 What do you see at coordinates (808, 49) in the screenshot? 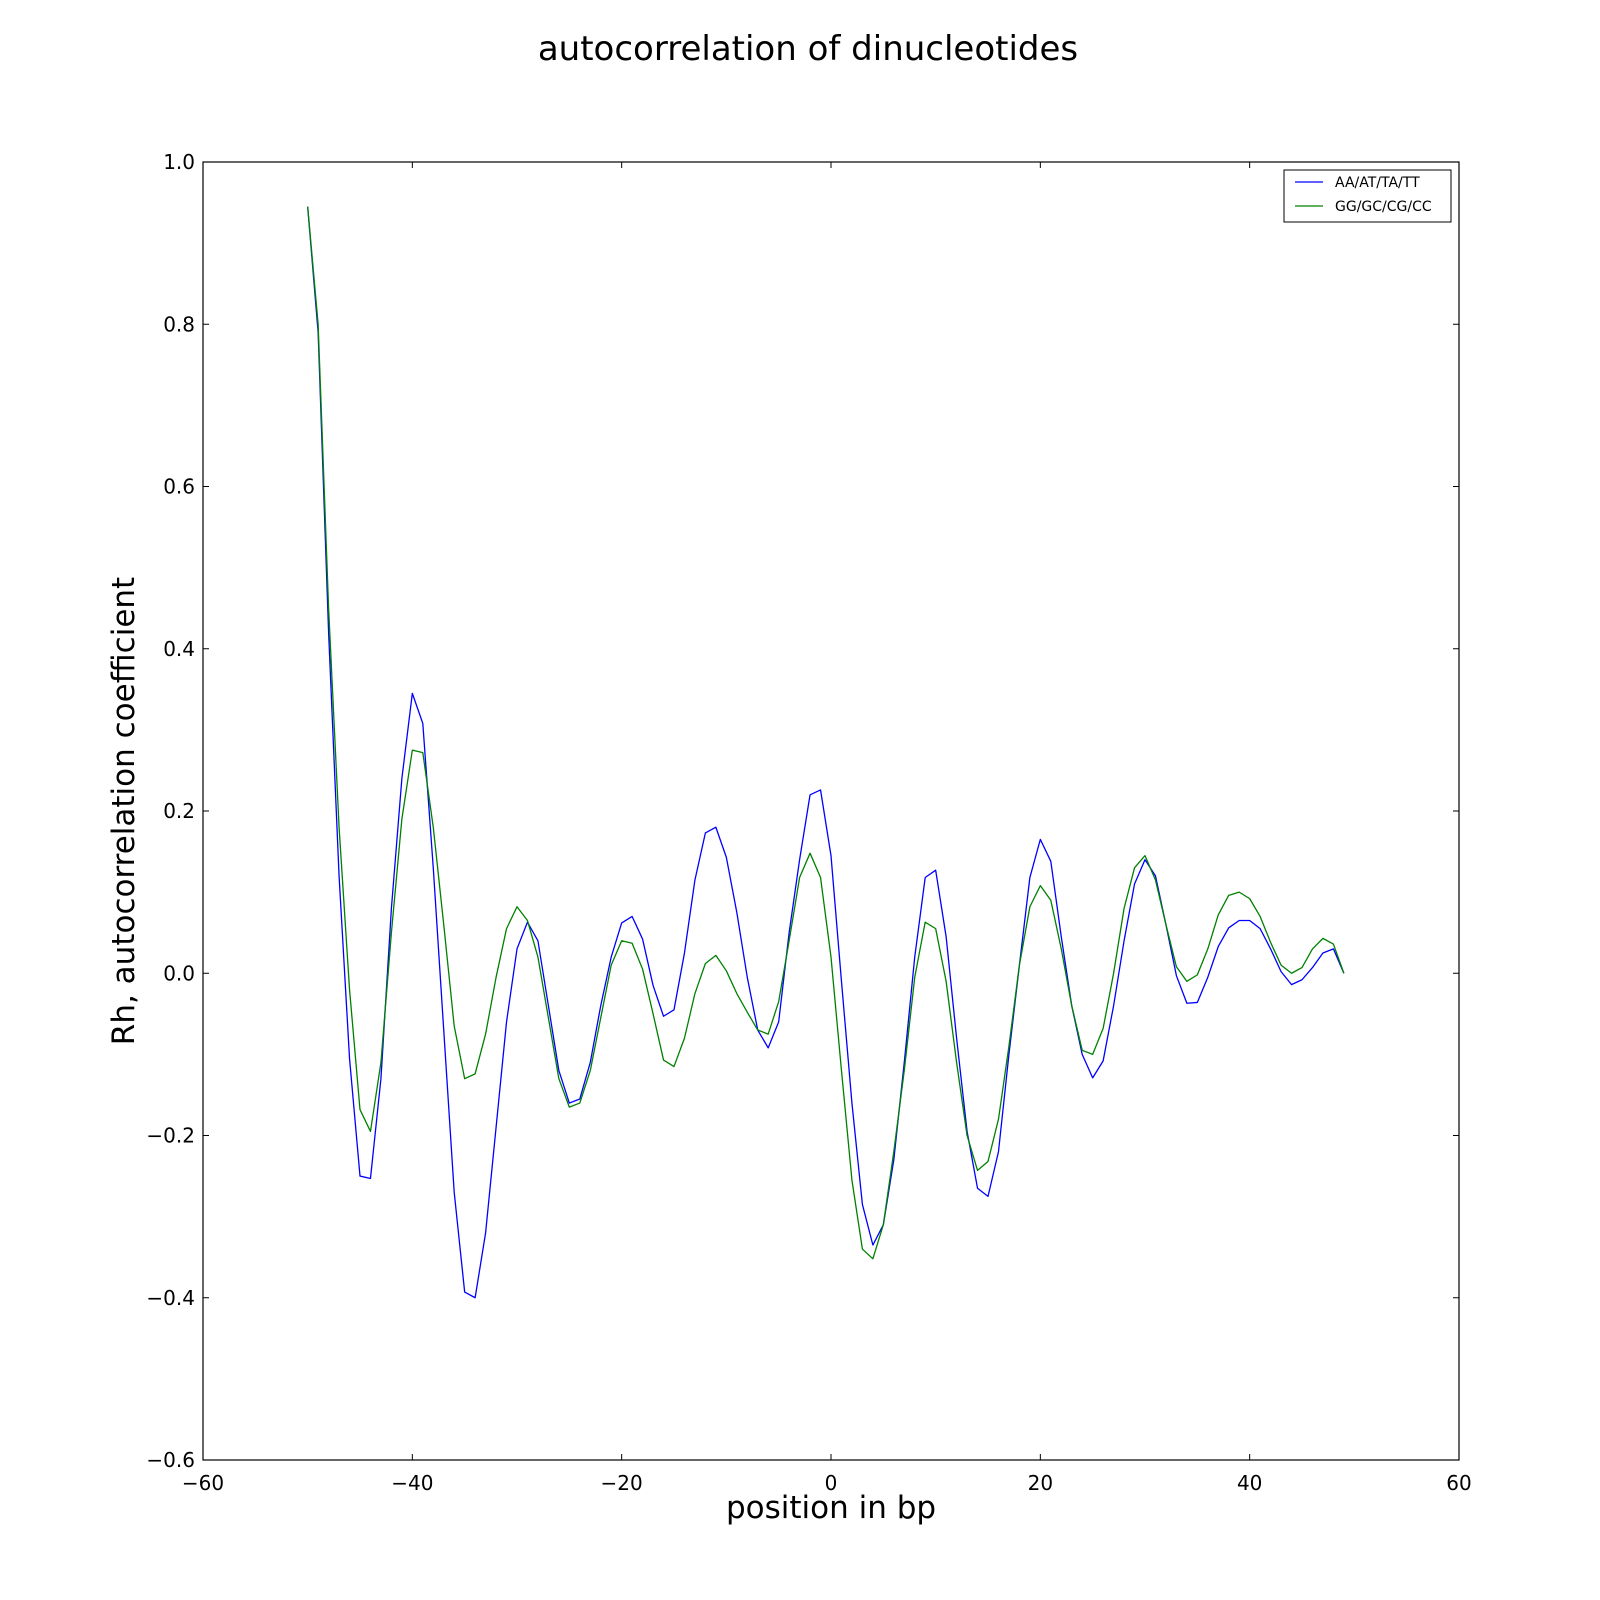
I see `chart-title: autocorrelation of dinucleotides` at bounding box center [808, 49].